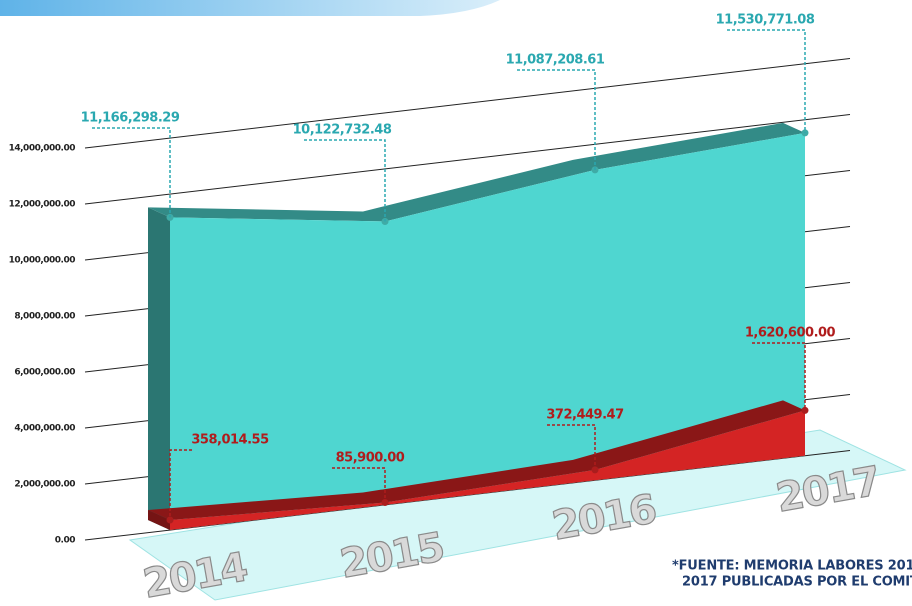 The height and width of the screenshot is (606, 912). I want to click on footnote: *FUENTE: MEMORIA LABORES 2014, so click(792, 566).